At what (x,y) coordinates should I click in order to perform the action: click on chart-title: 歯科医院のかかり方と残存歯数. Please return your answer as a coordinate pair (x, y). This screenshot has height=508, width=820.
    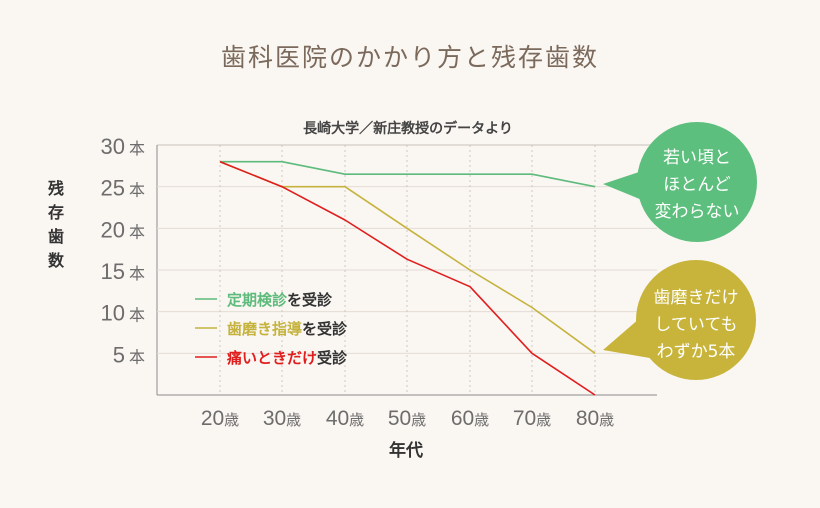
    Looking at the image, I should click on (410, 57).